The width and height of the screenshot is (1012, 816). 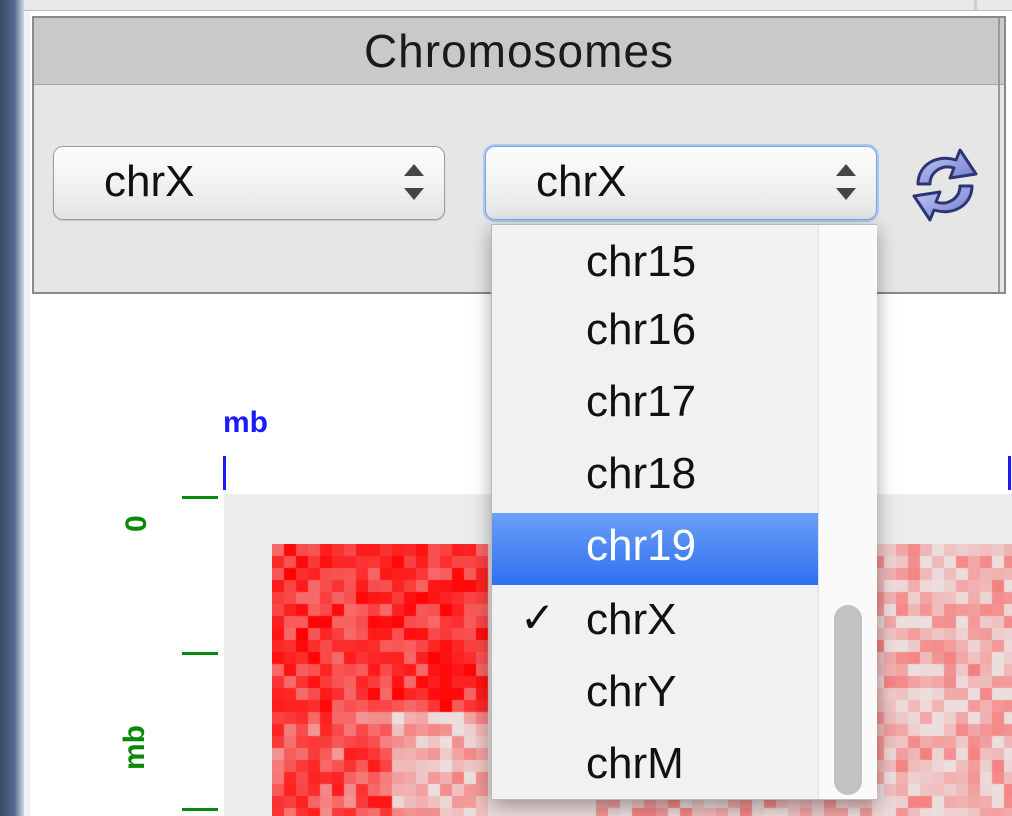 I want to click on top-axis-label: mb, so click(x=245, y=422).